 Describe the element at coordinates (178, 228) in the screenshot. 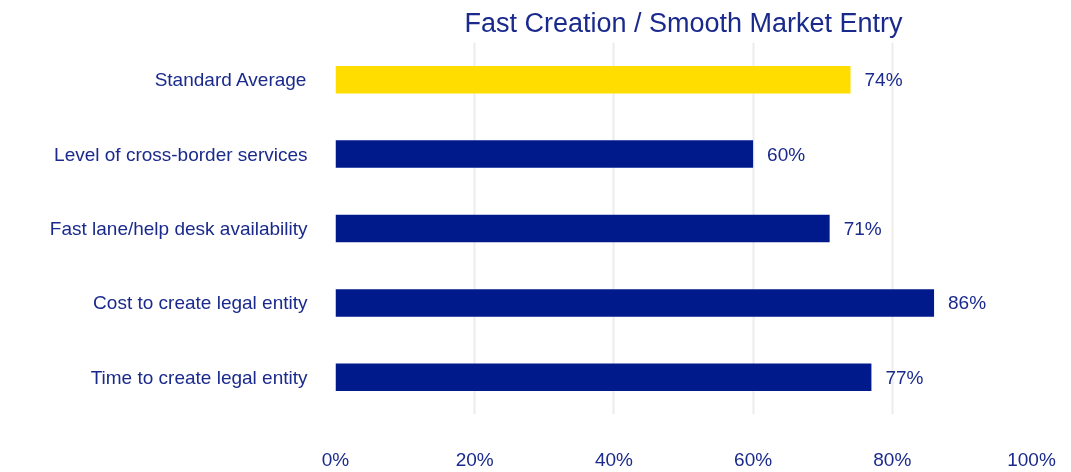

I see `y-tick-label: Fast lane/help desk availability` at that location.